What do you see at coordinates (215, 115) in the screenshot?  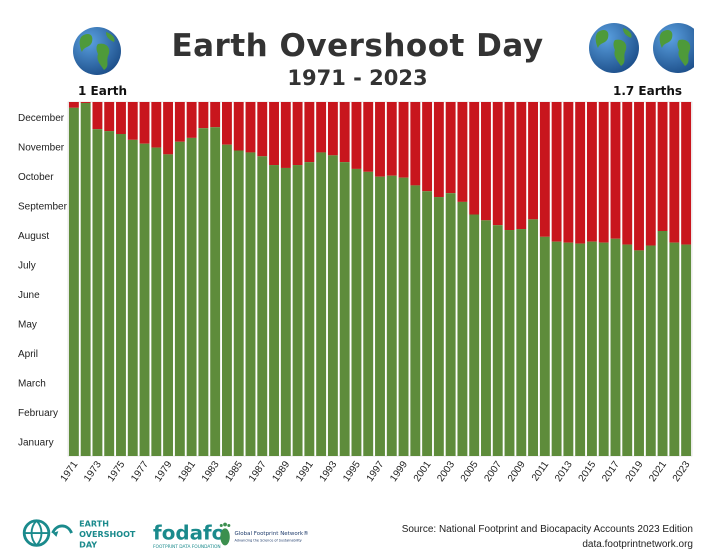 I see `overshoot-bar-1983` at bounding box center [215, 115].